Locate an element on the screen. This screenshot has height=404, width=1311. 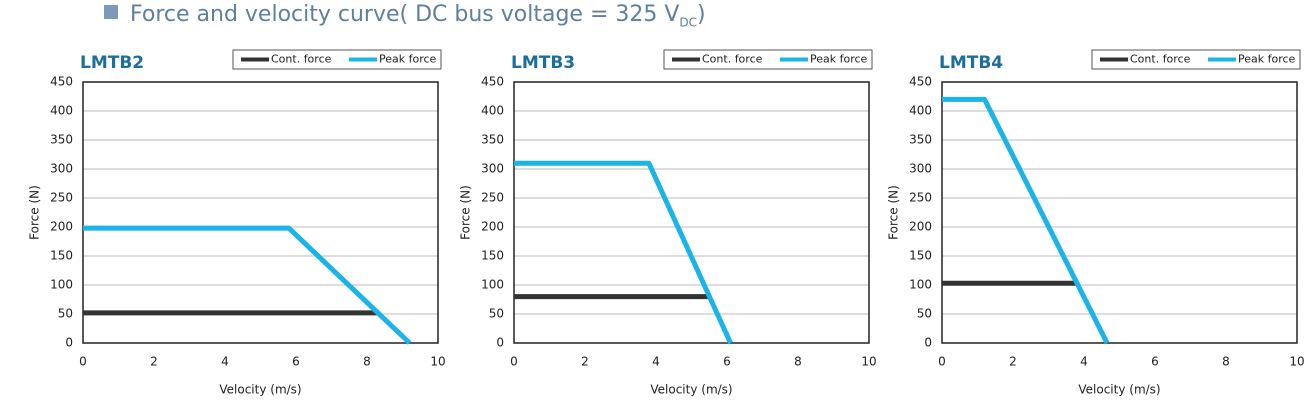
header-suffix: ) is located at coordinates (701, 14).